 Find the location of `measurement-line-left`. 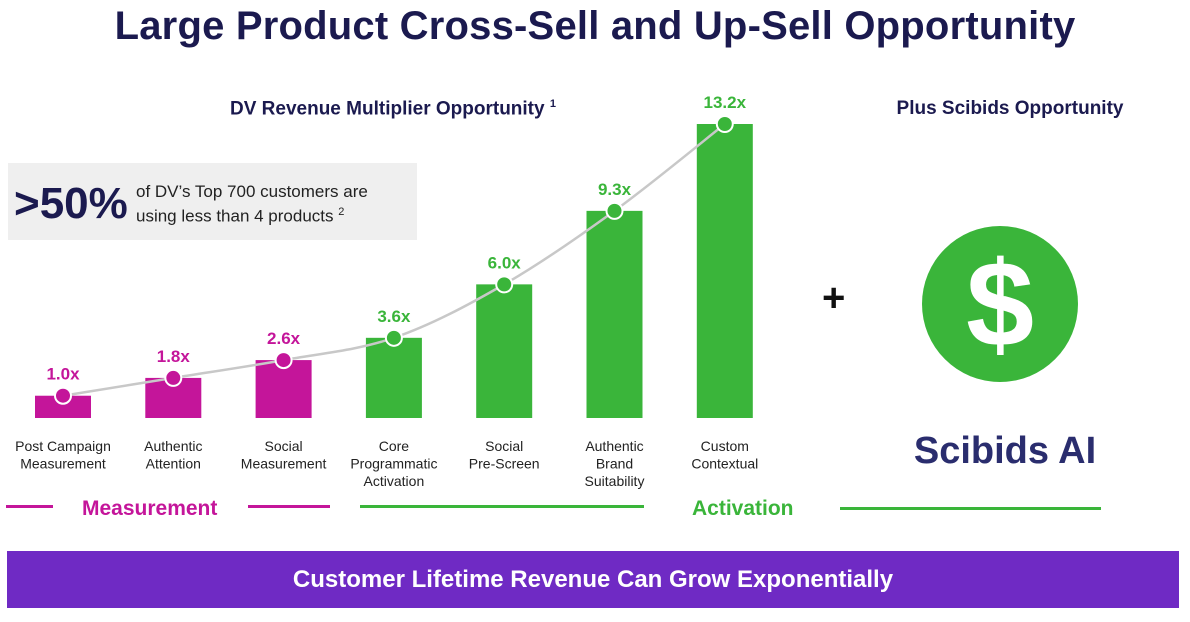

measurement-line-left is located at coordinates (29, 506).